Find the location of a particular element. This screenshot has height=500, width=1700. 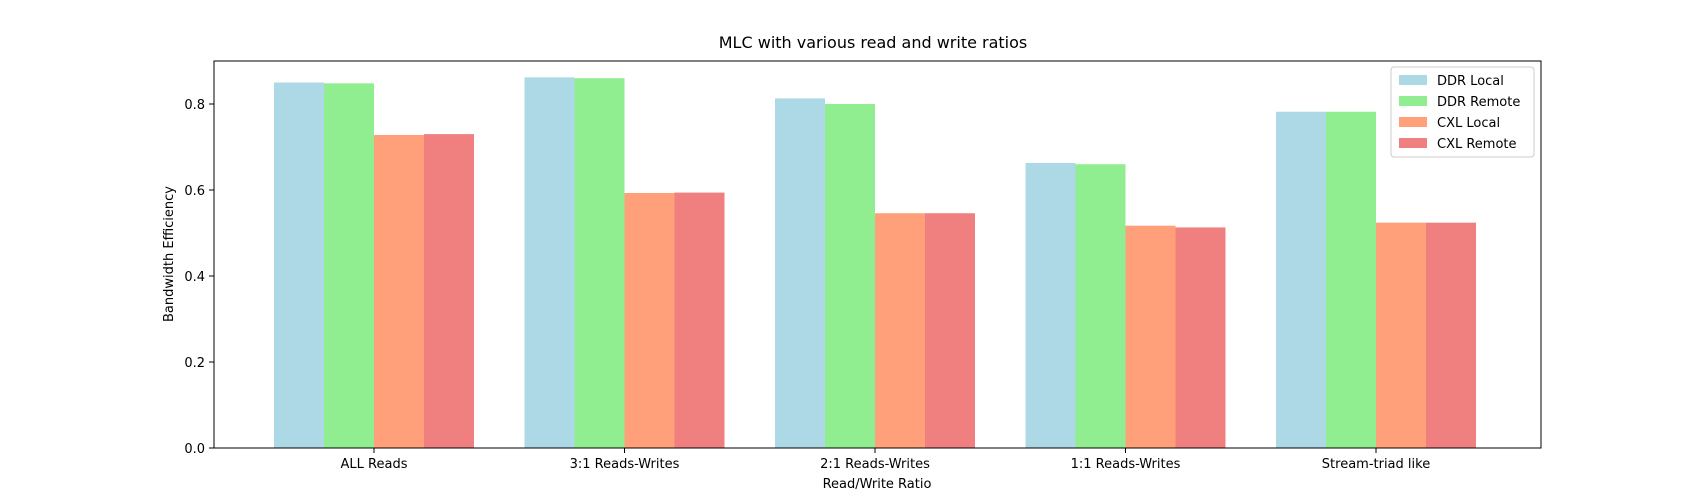

y-tick-label: 0.2 is located at coordinates (194, 363).